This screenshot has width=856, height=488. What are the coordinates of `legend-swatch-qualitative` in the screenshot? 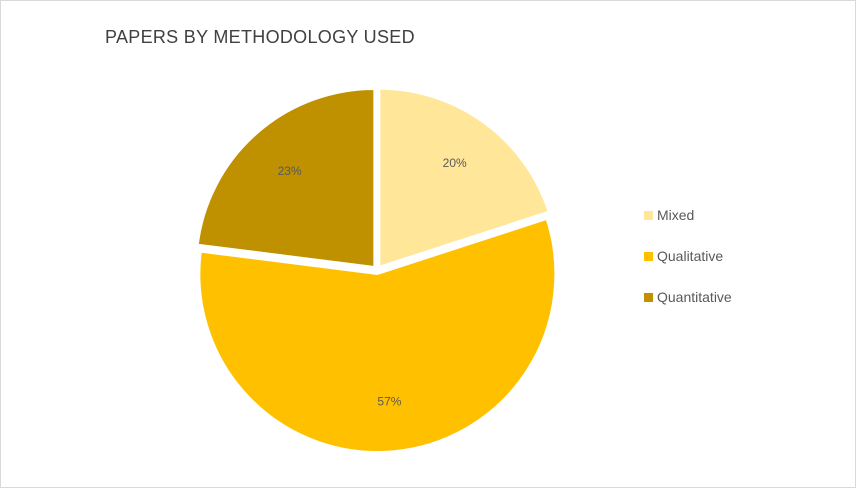 It's located at (648, 256).